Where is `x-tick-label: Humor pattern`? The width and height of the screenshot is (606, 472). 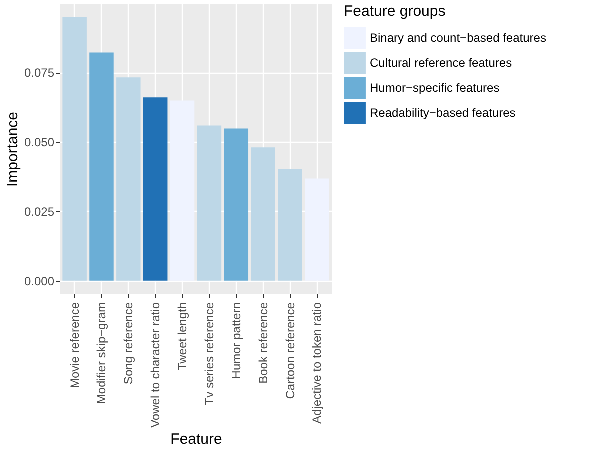
x-tick-label: Humor pattern is located at coordinates (236, 341).